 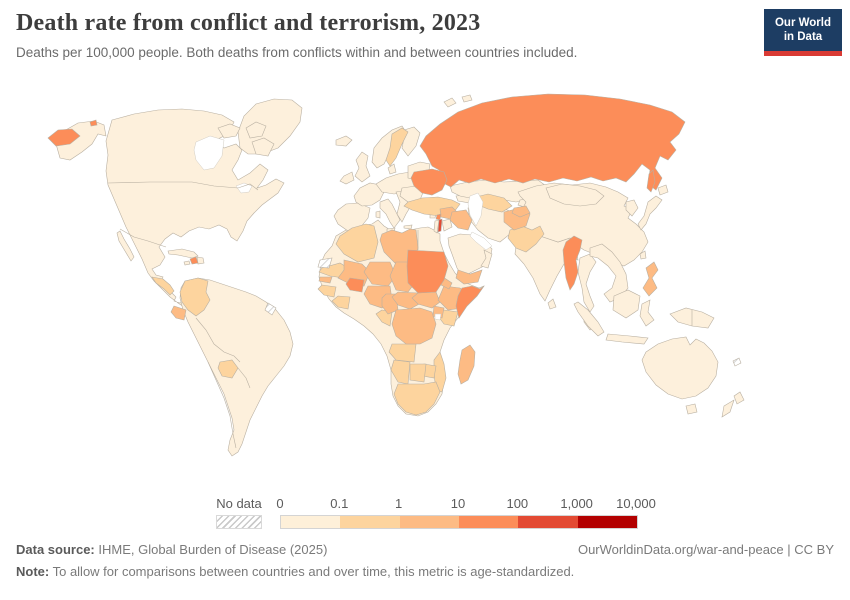 I want to click on new-zealand-north, so click(x=739, y=398).